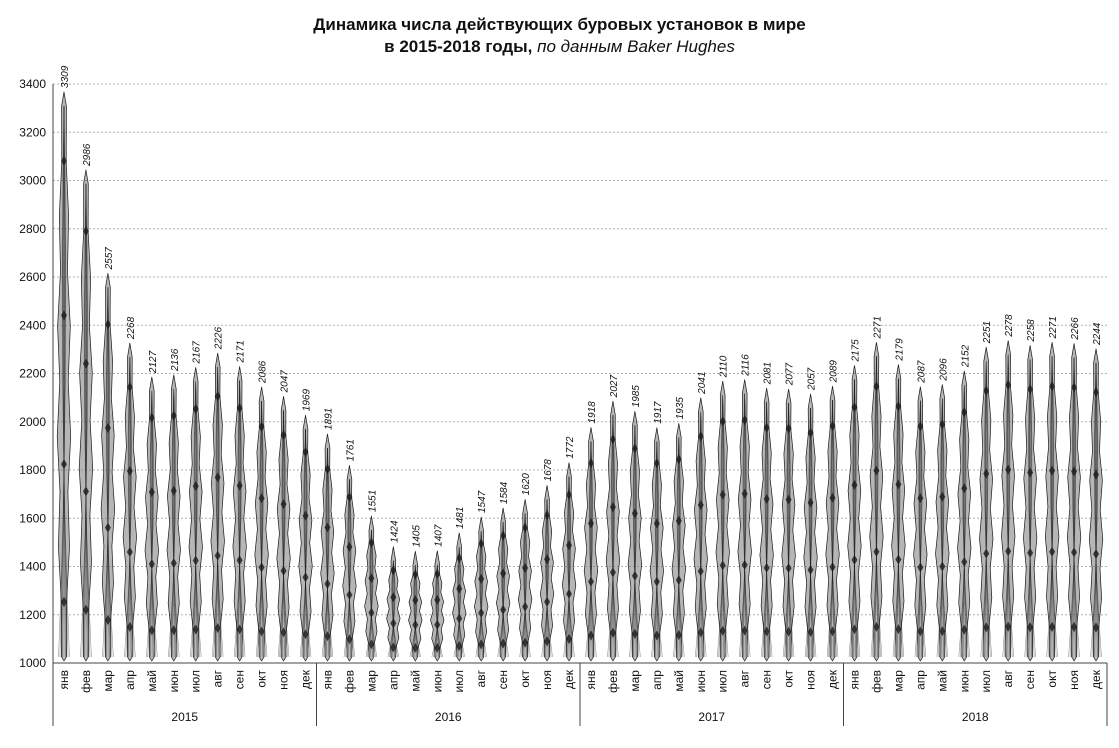 The height and width of the screenshot is (748, 1119). What do you see at coordinates (570, 447) in the screenshot?
I see `value-label: 1772` at bounding box center [570, 447].